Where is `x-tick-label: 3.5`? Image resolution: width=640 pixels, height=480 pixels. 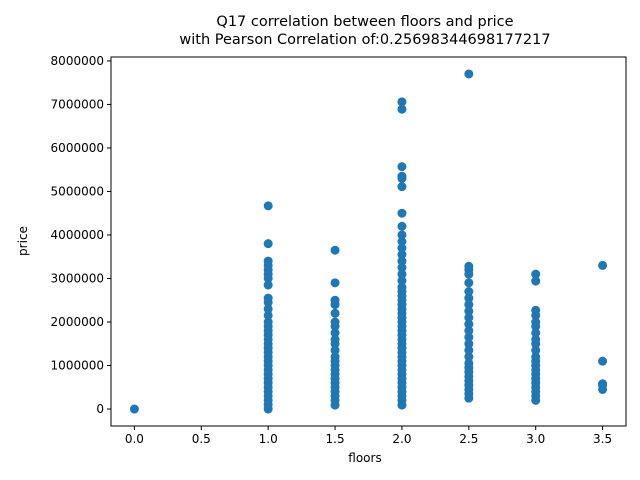 x-tick-label: 3.5 is located at coordinates (602, 439).